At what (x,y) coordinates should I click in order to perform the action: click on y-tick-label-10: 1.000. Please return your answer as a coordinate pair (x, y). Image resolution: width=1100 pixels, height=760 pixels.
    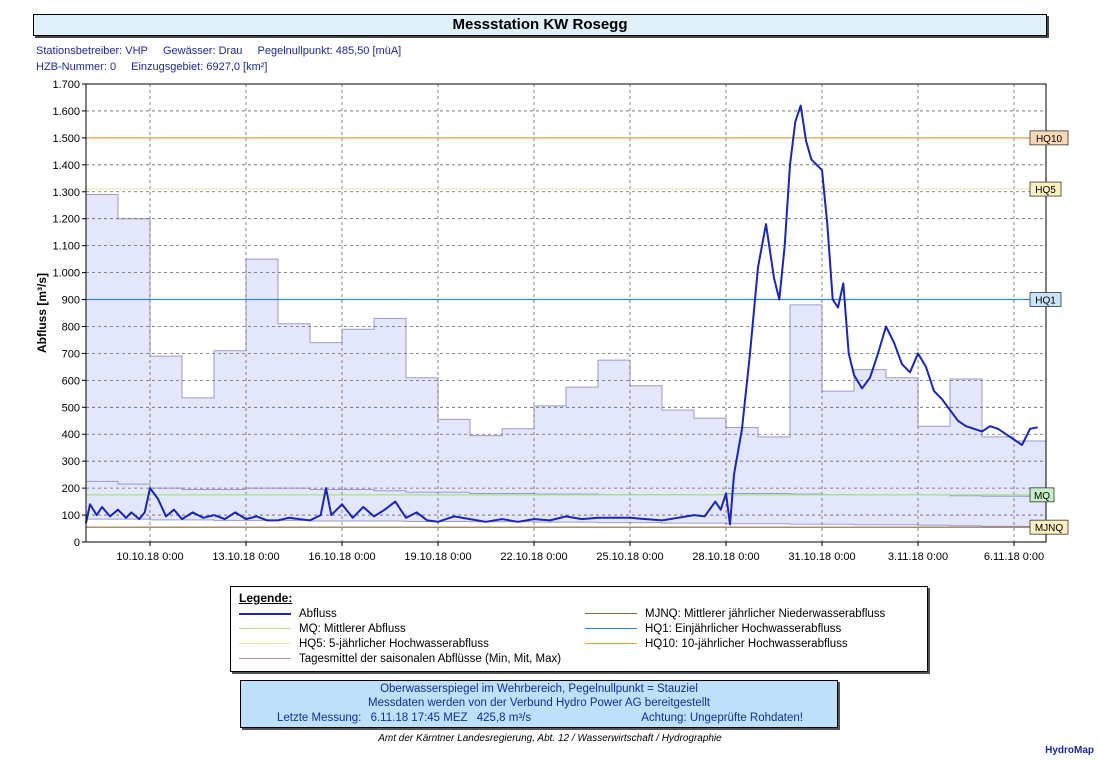
    Looking at the image, I should click on (66, 274).